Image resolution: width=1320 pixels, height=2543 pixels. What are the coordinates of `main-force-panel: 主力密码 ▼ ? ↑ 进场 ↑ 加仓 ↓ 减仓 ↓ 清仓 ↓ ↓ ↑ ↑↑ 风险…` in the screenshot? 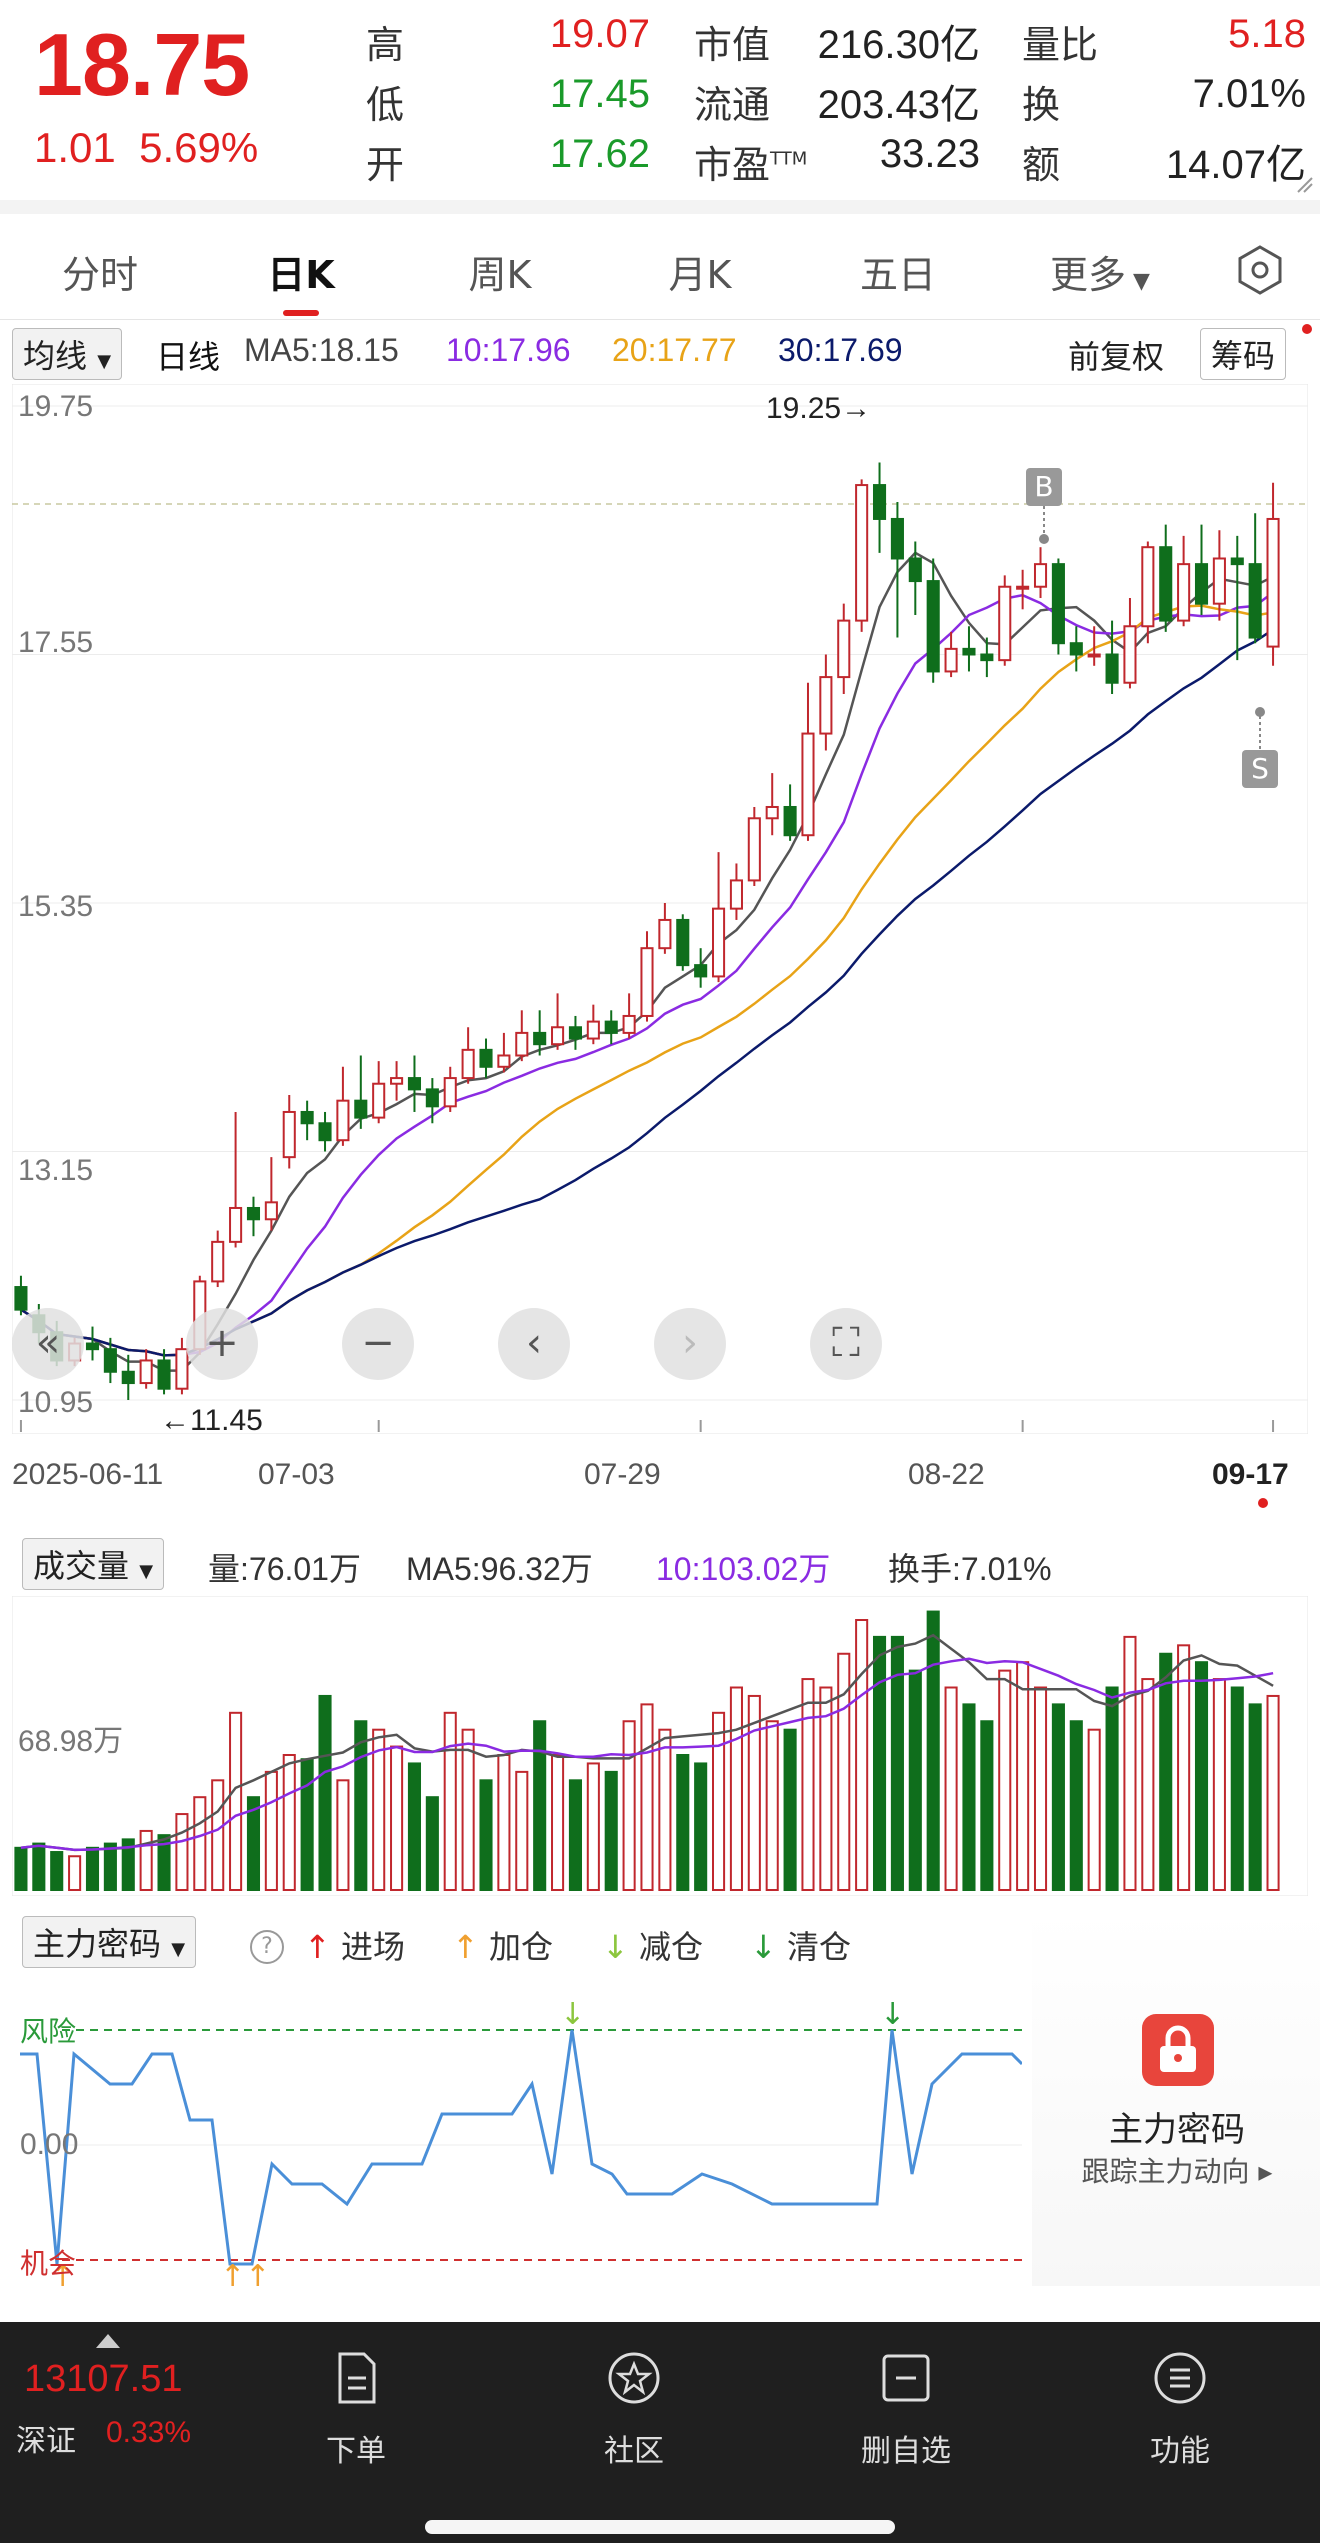 It's located at (666, 2098).